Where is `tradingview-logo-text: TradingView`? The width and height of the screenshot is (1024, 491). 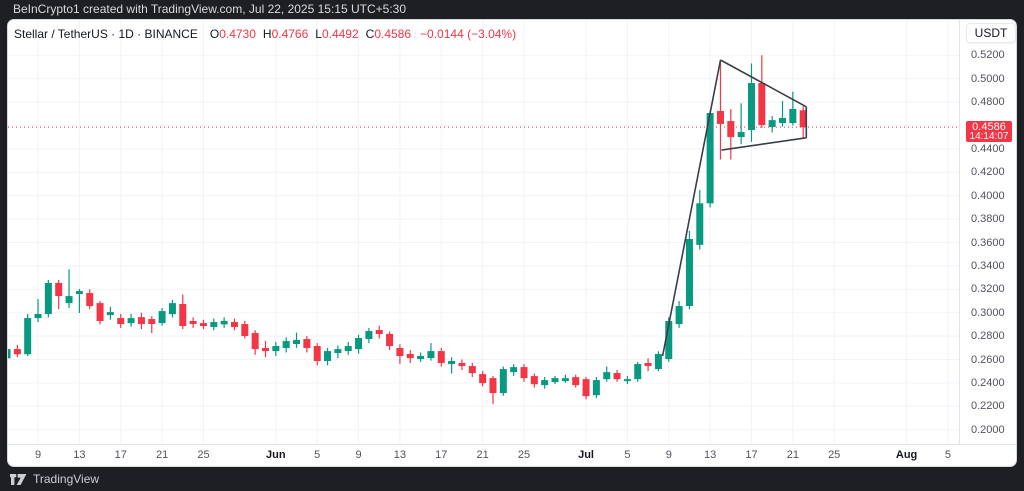 tradingview-logo-text: TradingView is located at coordinates (66, 479).